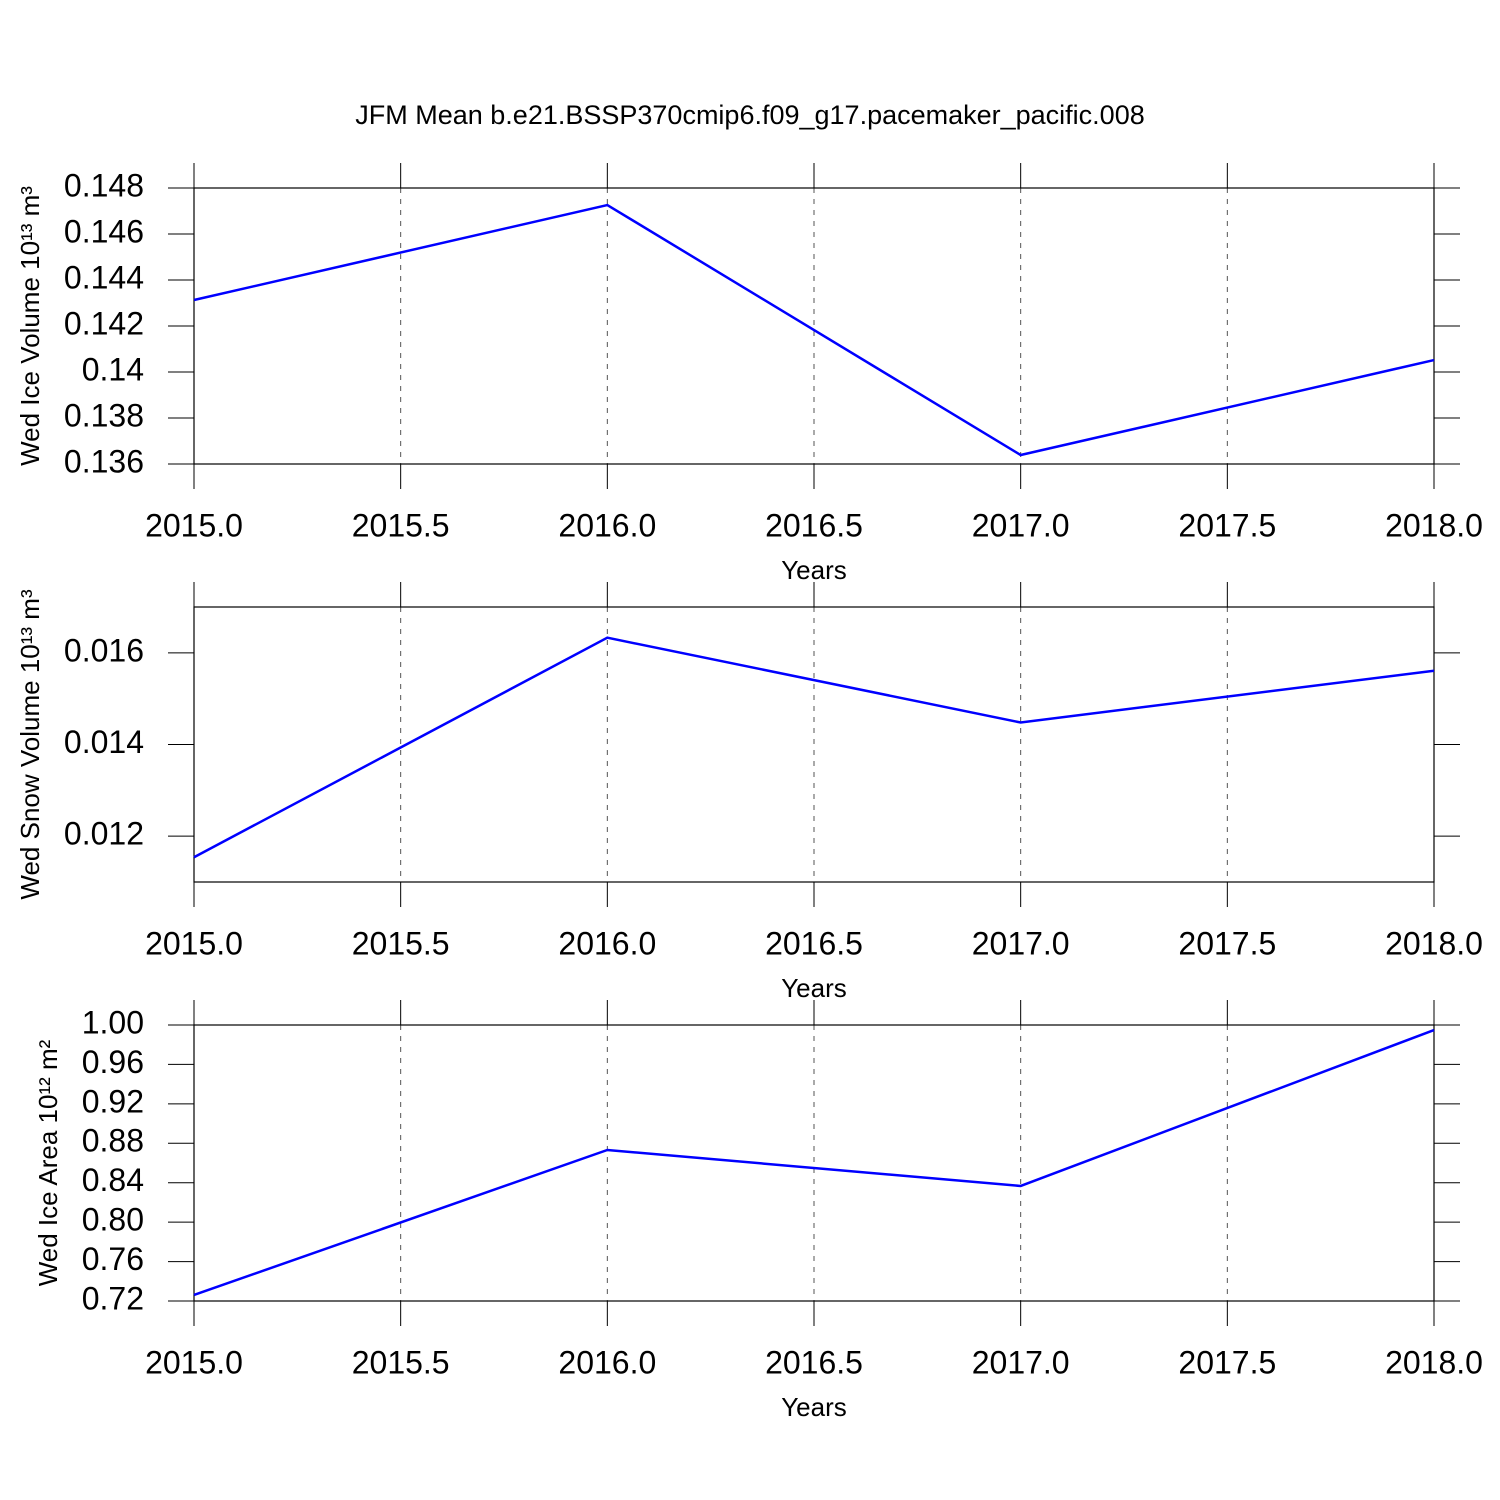 The image size is (1500, 1500). What do you see at coordinates (104, 277) in the screenshot?
I see `y-tick-label: 0.144` at bounding box center [104, 277].